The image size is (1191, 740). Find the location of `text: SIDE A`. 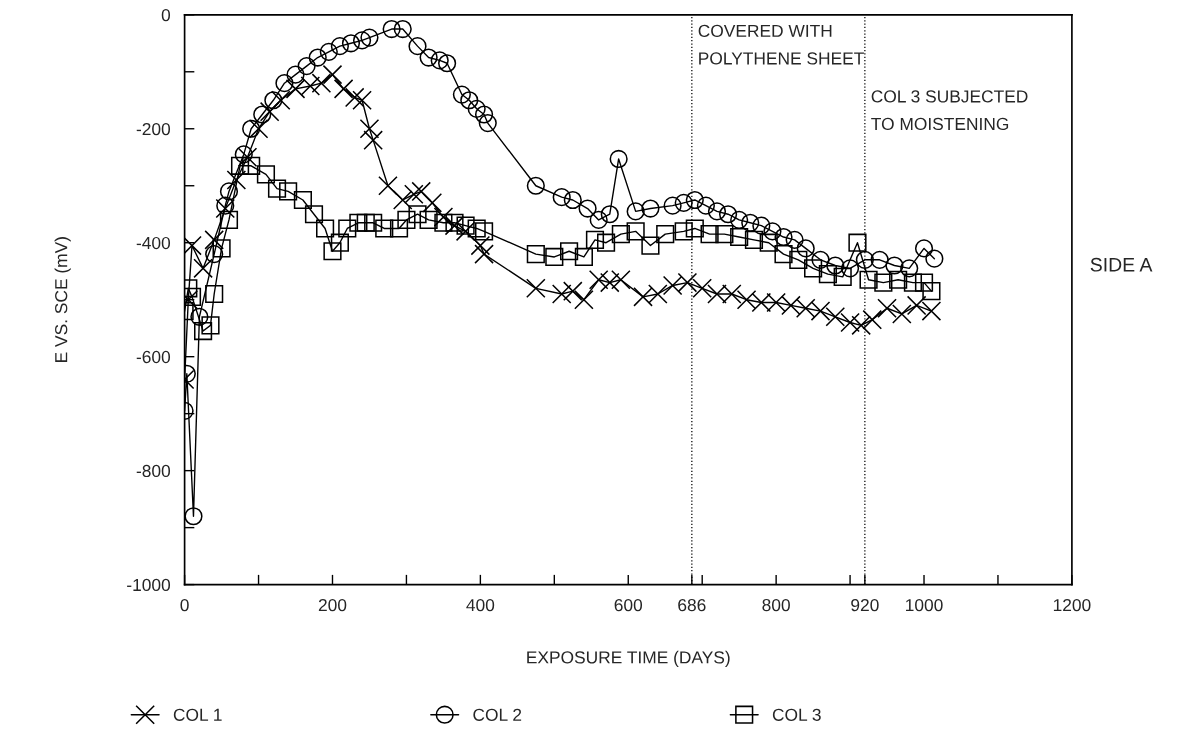

text: SIDE A is located at coordinates (1121, 264).